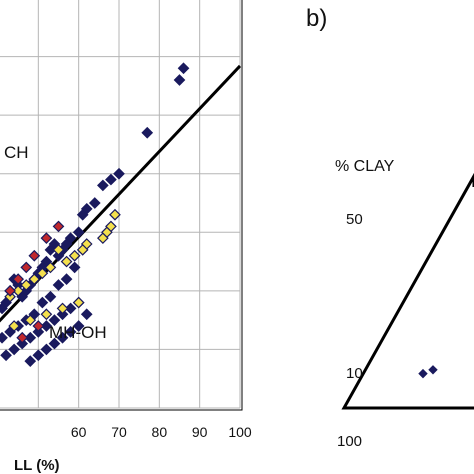 The height and width of the screenshot is (474, 474). Describe the element at coordinates (119, 432) in the screenshot. I see `x-tick-label: 70` at that location.